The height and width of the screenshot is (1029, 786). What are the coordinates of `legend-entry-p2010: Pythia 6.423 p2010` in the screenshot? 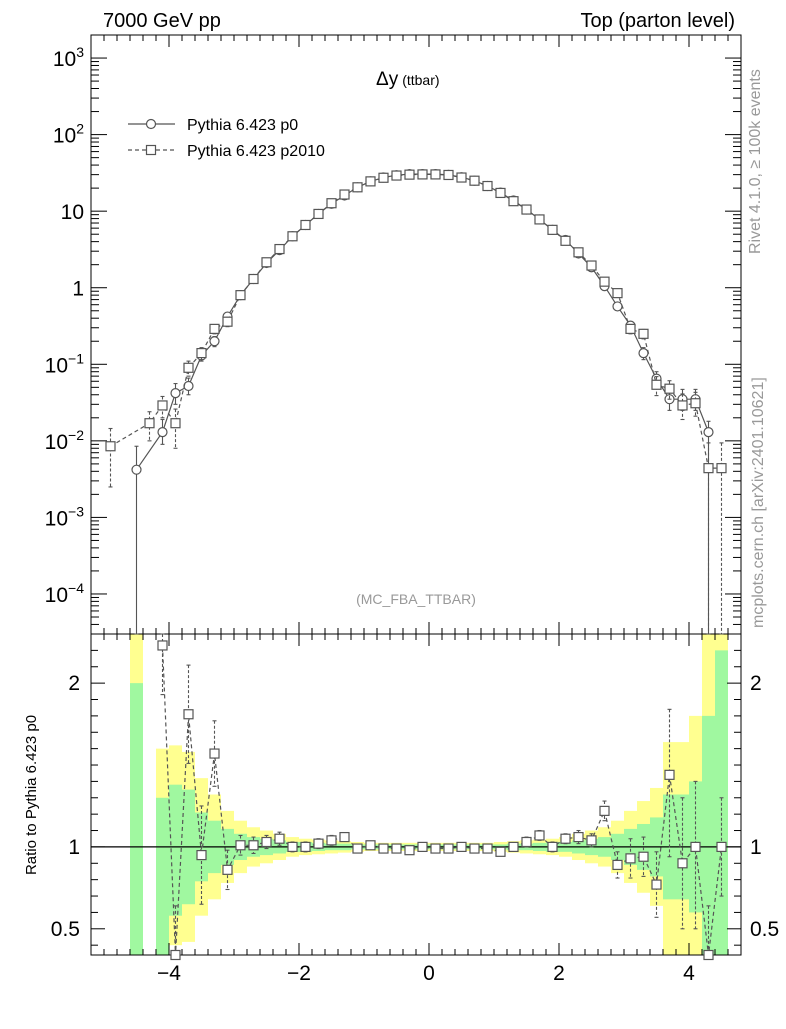 It's located at (226, 151).